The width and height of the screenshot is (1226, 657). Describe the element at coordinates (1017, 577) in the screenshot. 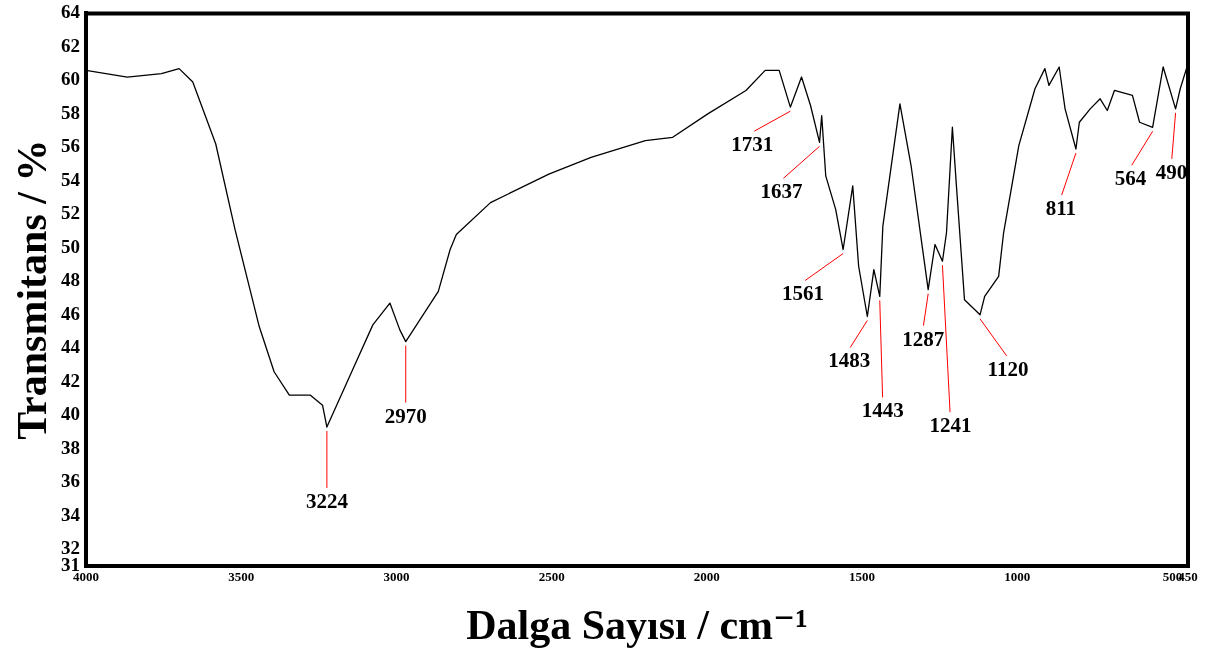

I see `x-tick-label: 1000` at that location.